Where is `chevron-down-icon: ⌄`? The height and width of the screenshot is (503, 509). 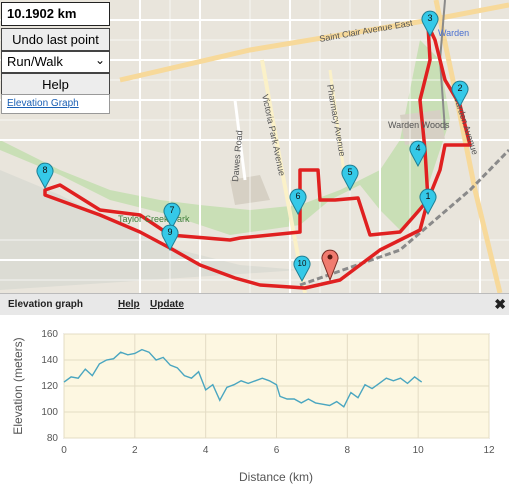 chevron-down-icon: ⌄ is located at coordinates (99, 60).